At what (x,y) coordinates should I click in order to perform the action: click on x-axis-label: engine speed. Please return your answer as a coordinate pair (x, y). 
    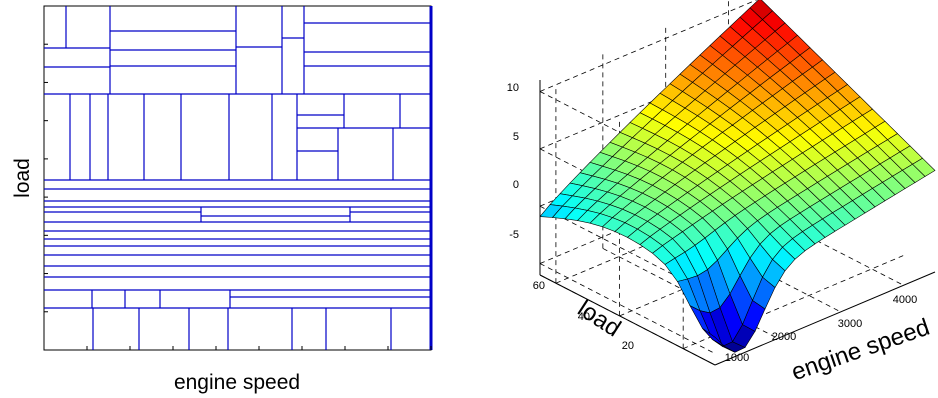
    Looking at the image, I should click on (237, 382).